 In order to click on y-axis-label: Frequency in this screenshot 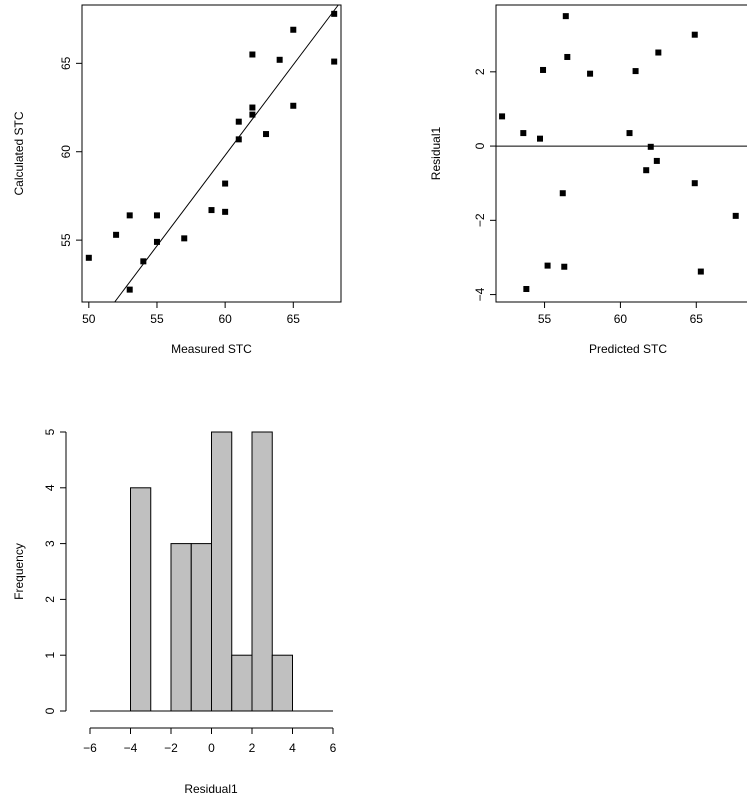, I will do `click(19, 571)`.